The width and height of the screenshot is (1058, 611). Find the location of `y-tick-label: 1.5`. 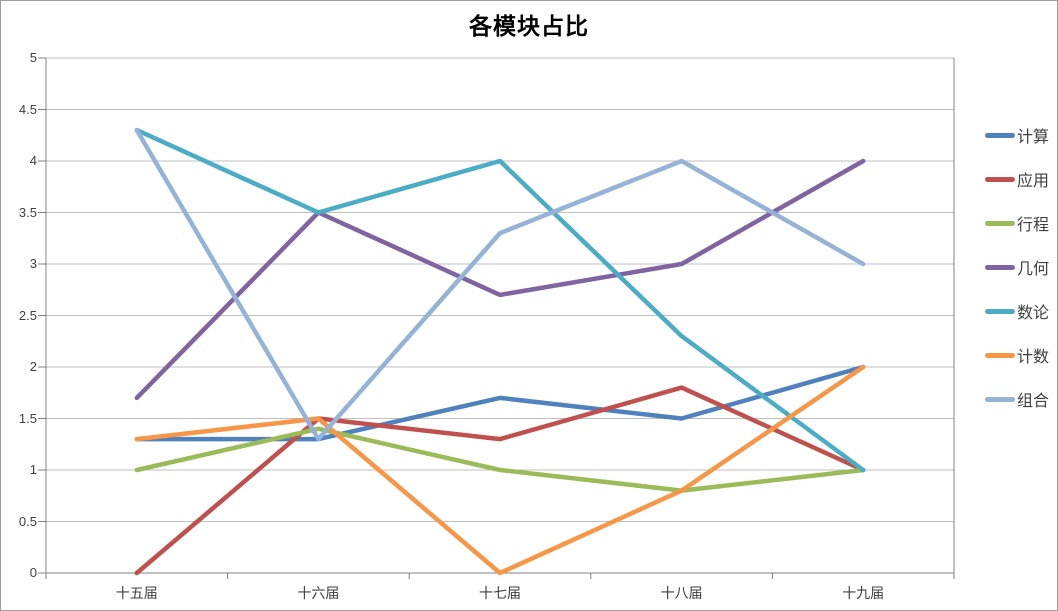

y-tick-label: 1.5 is located at coordinates (27, 418).